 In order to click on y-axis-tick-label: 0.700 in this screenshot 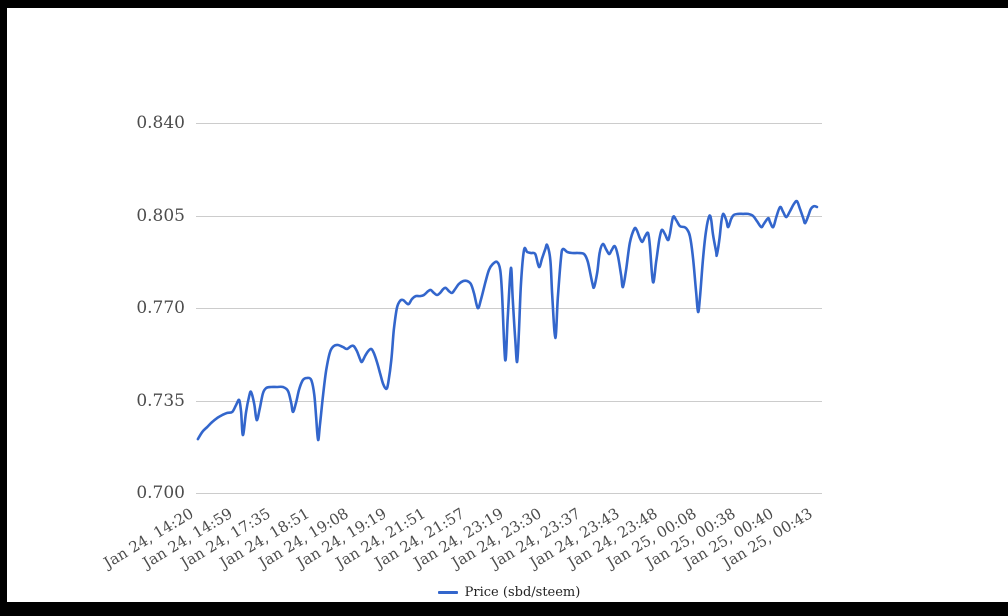, I will do `click(160, 493)`.